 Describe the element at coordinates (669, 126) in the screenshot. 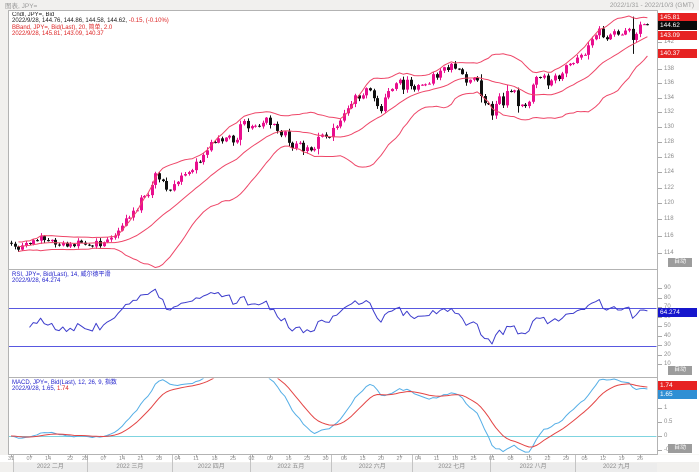

I see `y-axis-tick-label: 130` at that location.